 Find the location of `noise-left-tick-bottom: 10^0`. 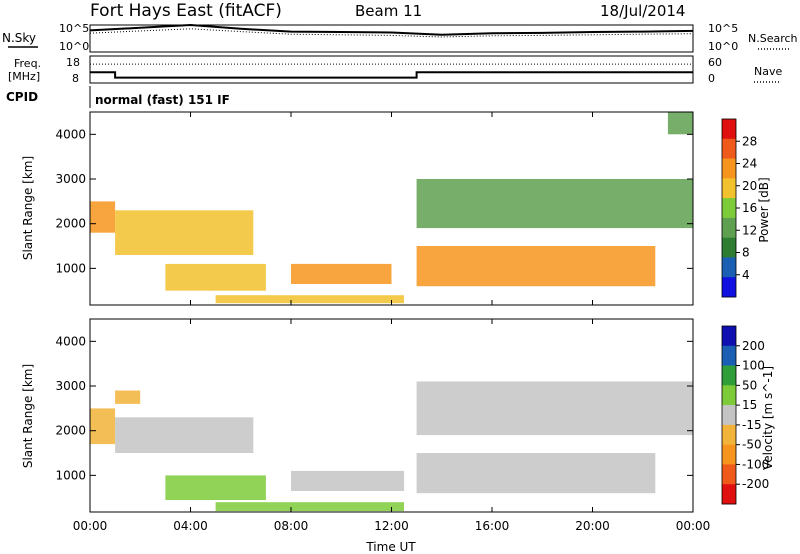

noise-left-tick-bottom: 10^0 is located at coordinates (74, 46).